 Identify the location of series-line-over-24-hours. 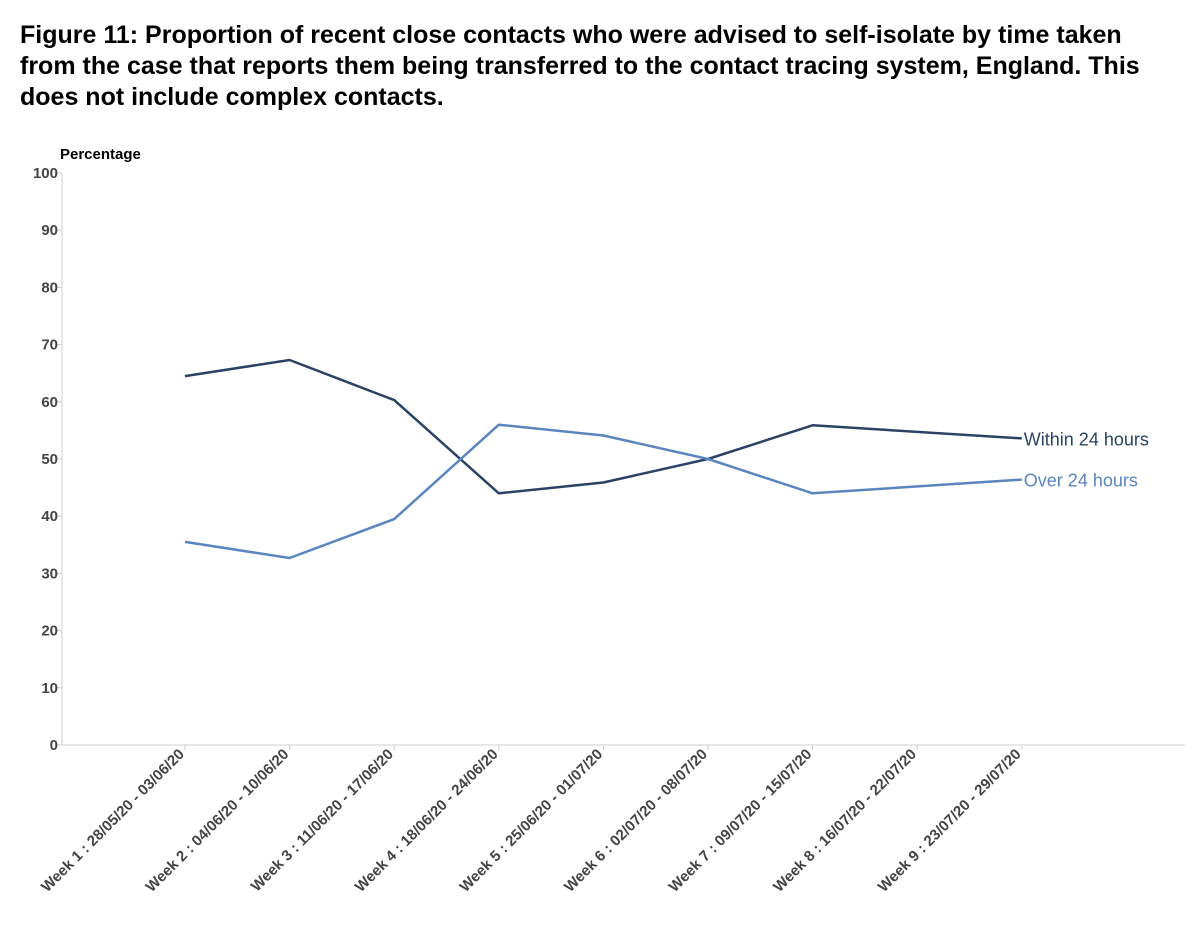
(603, 491).